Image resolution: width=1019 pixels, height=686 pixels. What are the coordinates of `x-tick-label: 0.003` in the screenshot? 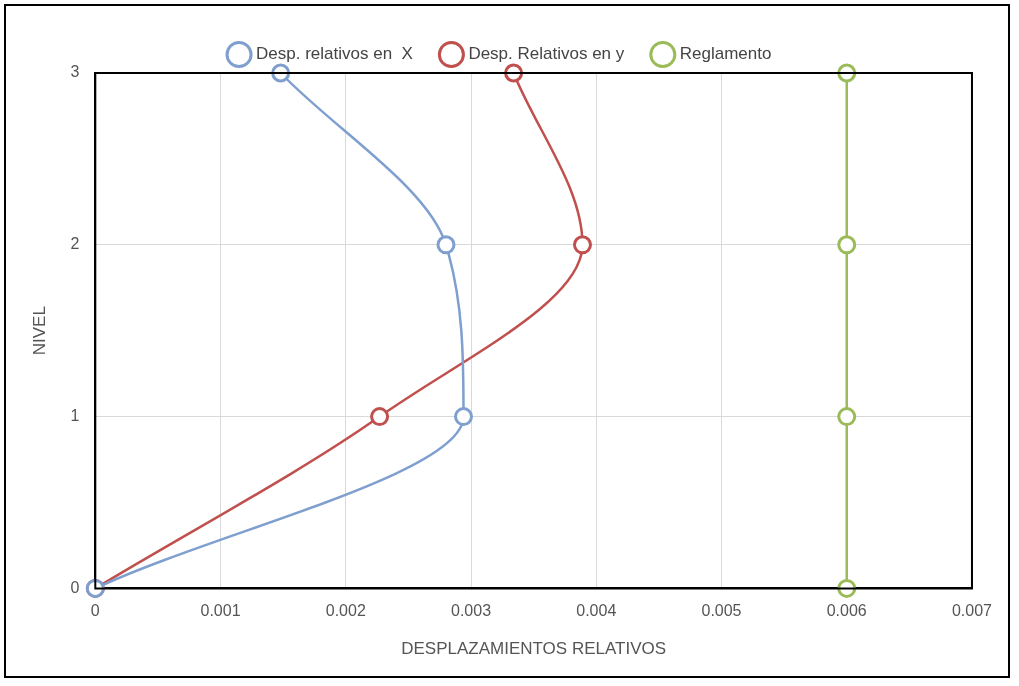 It's located at (471, 611).